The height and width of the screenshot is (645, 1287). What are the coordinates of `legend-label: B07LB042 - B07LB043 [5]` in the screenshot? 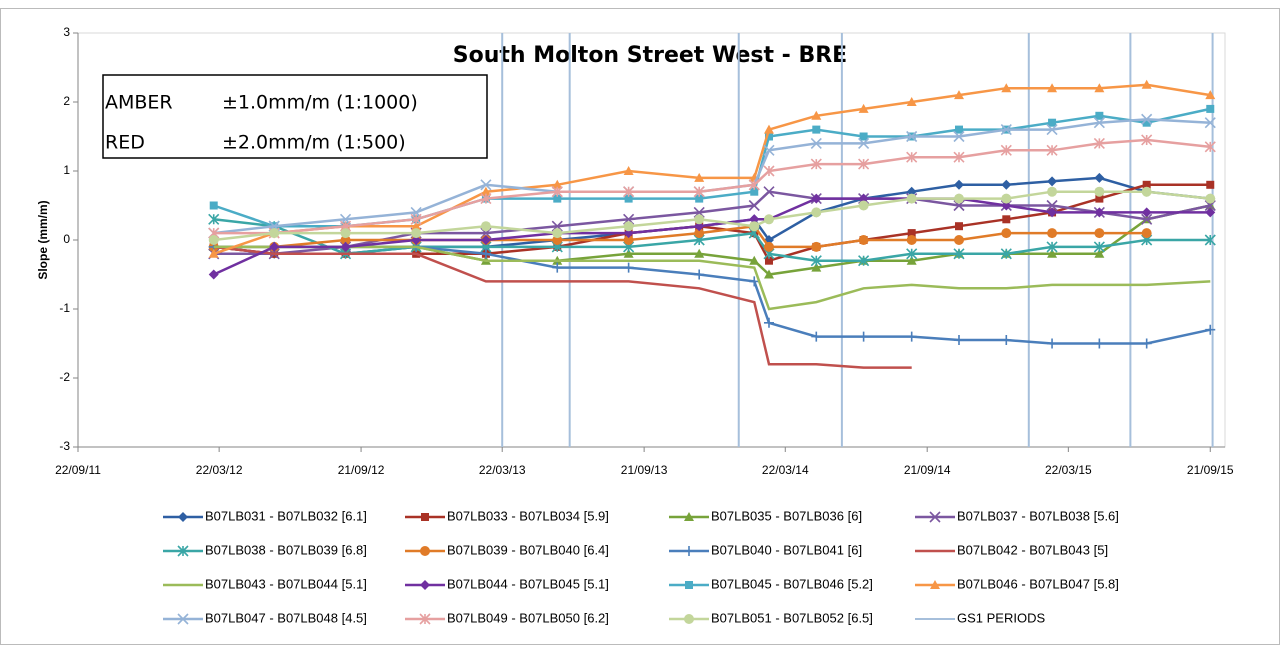 It's located at (1032, 549).